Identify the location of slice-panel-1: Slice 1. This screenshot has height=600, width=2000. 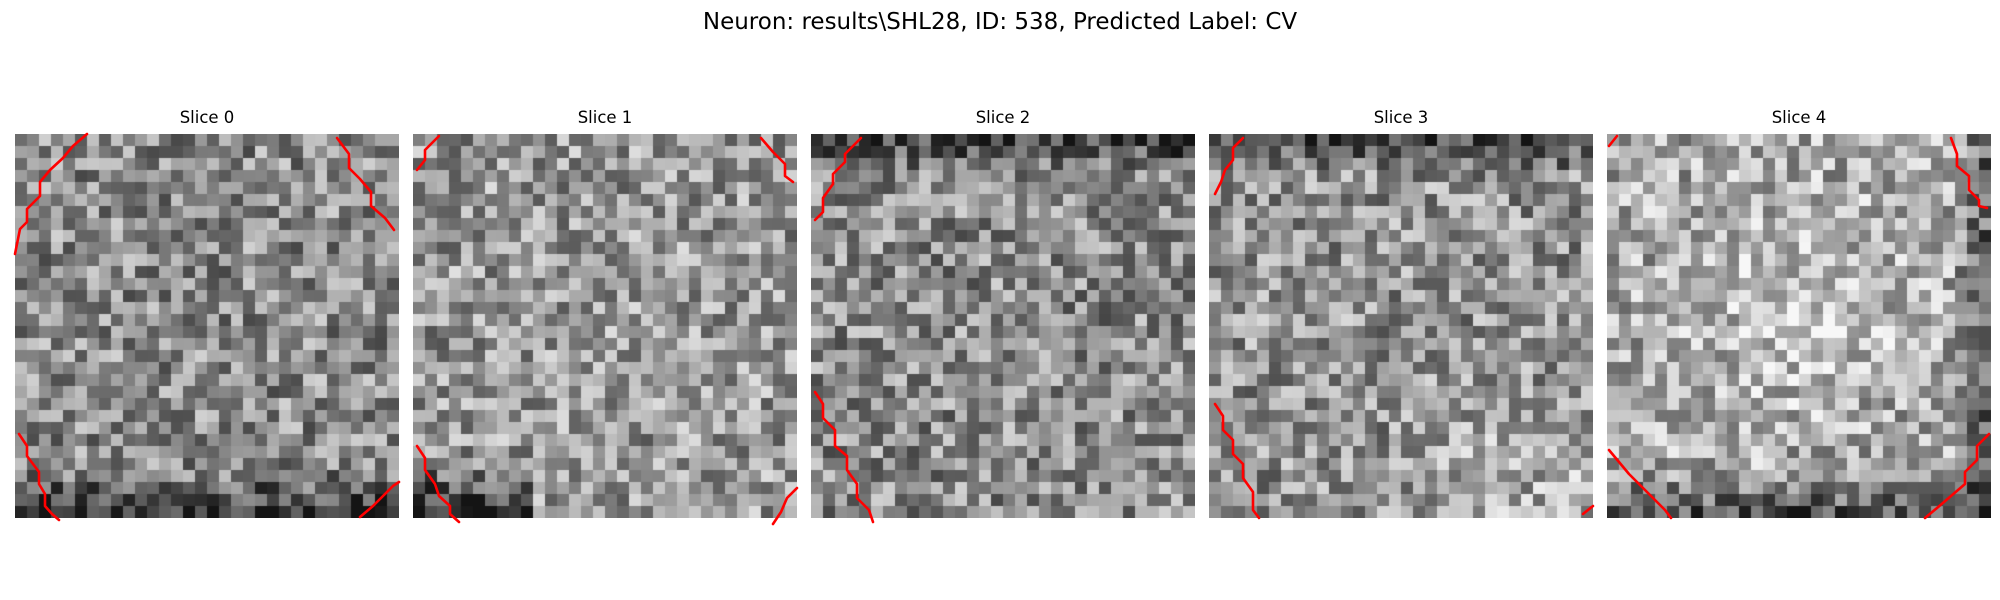
(606, 317).